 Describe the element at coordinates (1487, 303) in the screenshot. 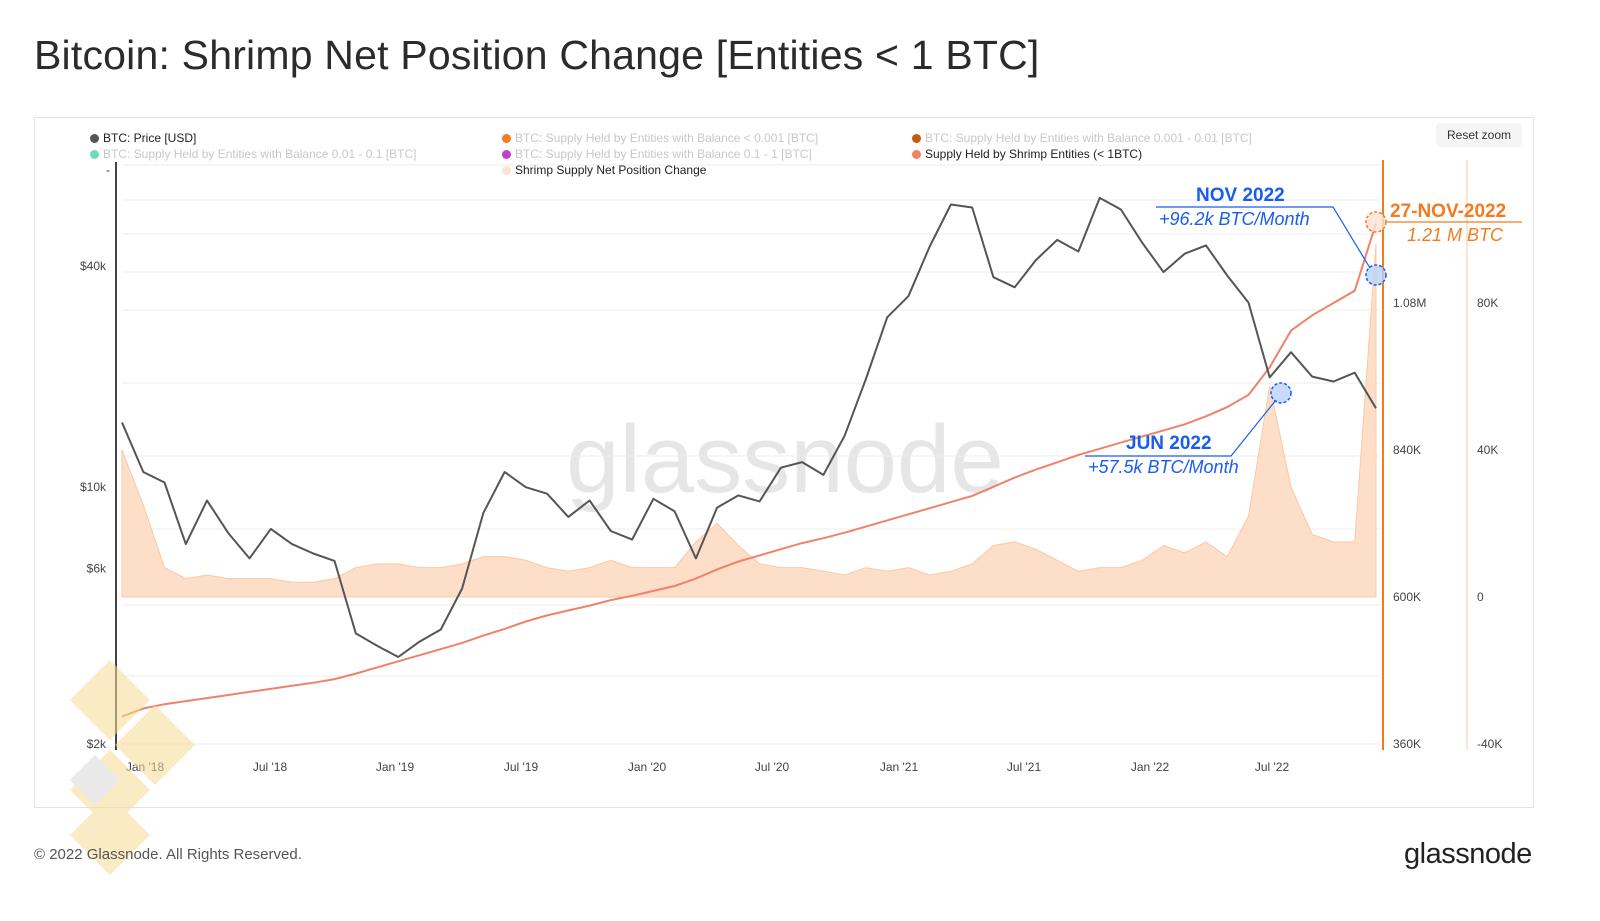

I see `y-change-tick-label: 80K` at that location.